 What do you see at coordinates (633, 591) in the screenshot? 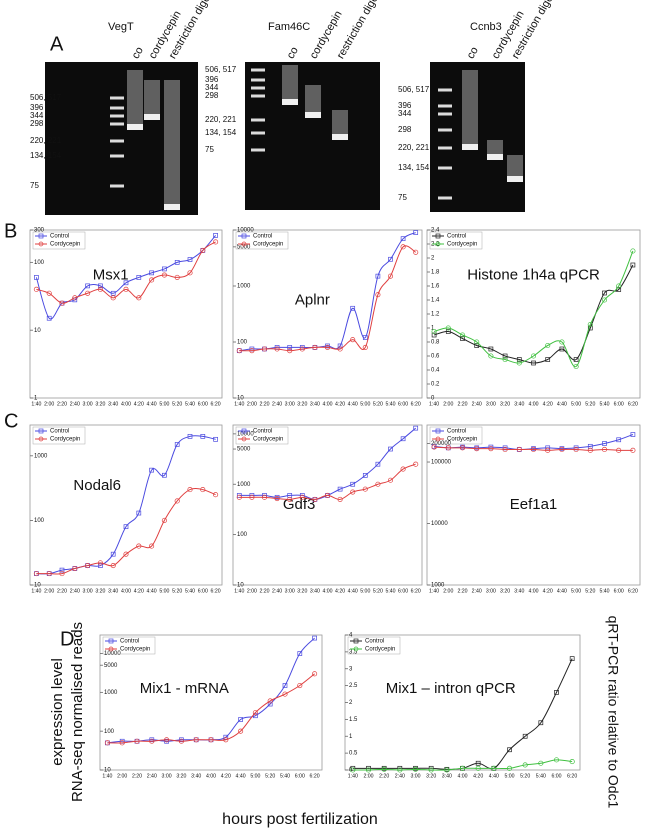
I see `x-tick-label: 6:20` at bounding box center [633, 591].